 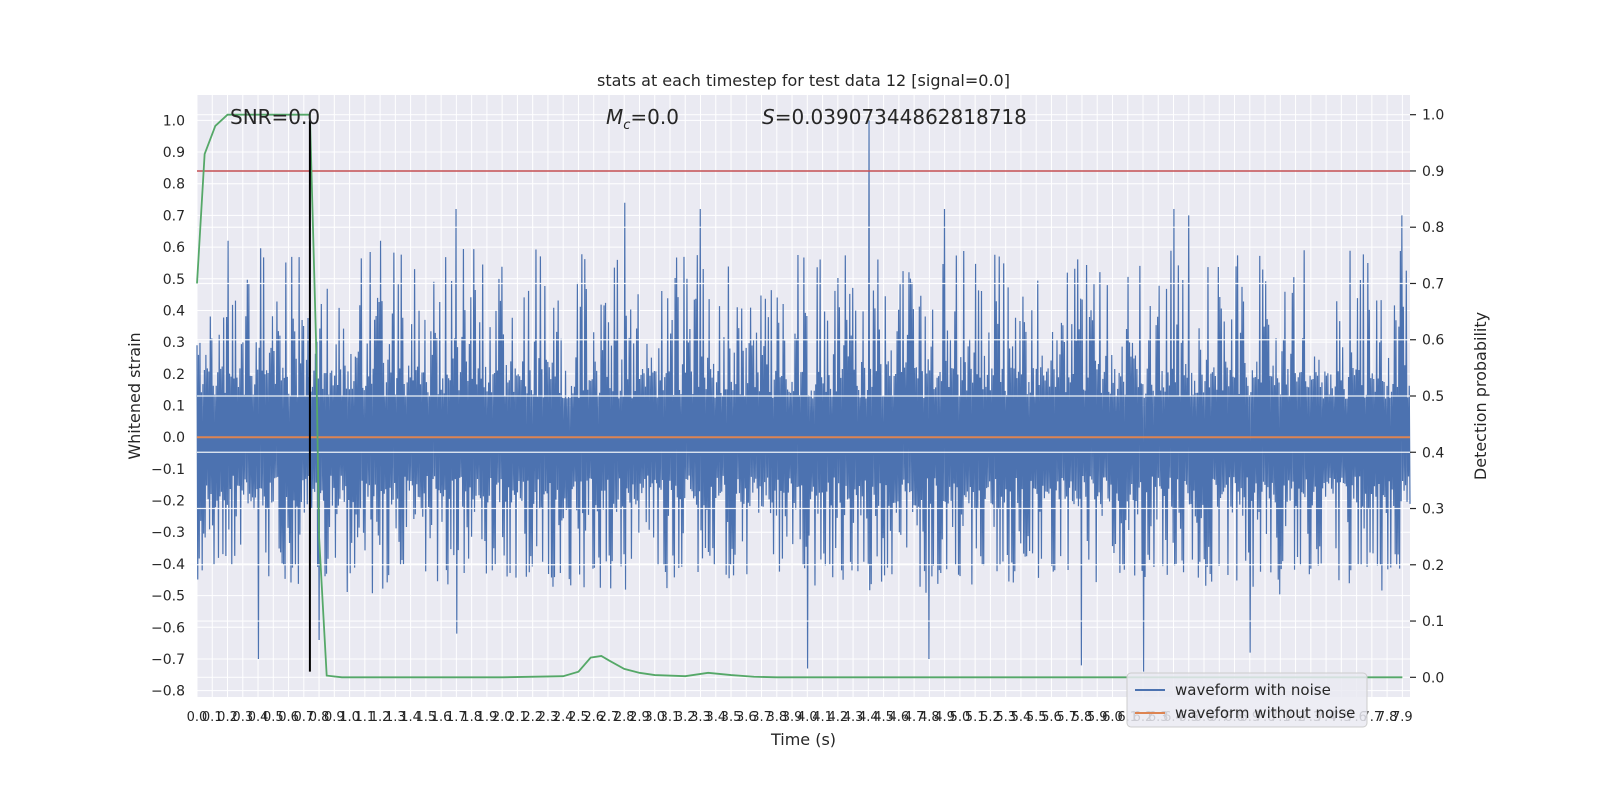 I want to click on left-y-tick-label: −0.8, so click(x=168, y=692).